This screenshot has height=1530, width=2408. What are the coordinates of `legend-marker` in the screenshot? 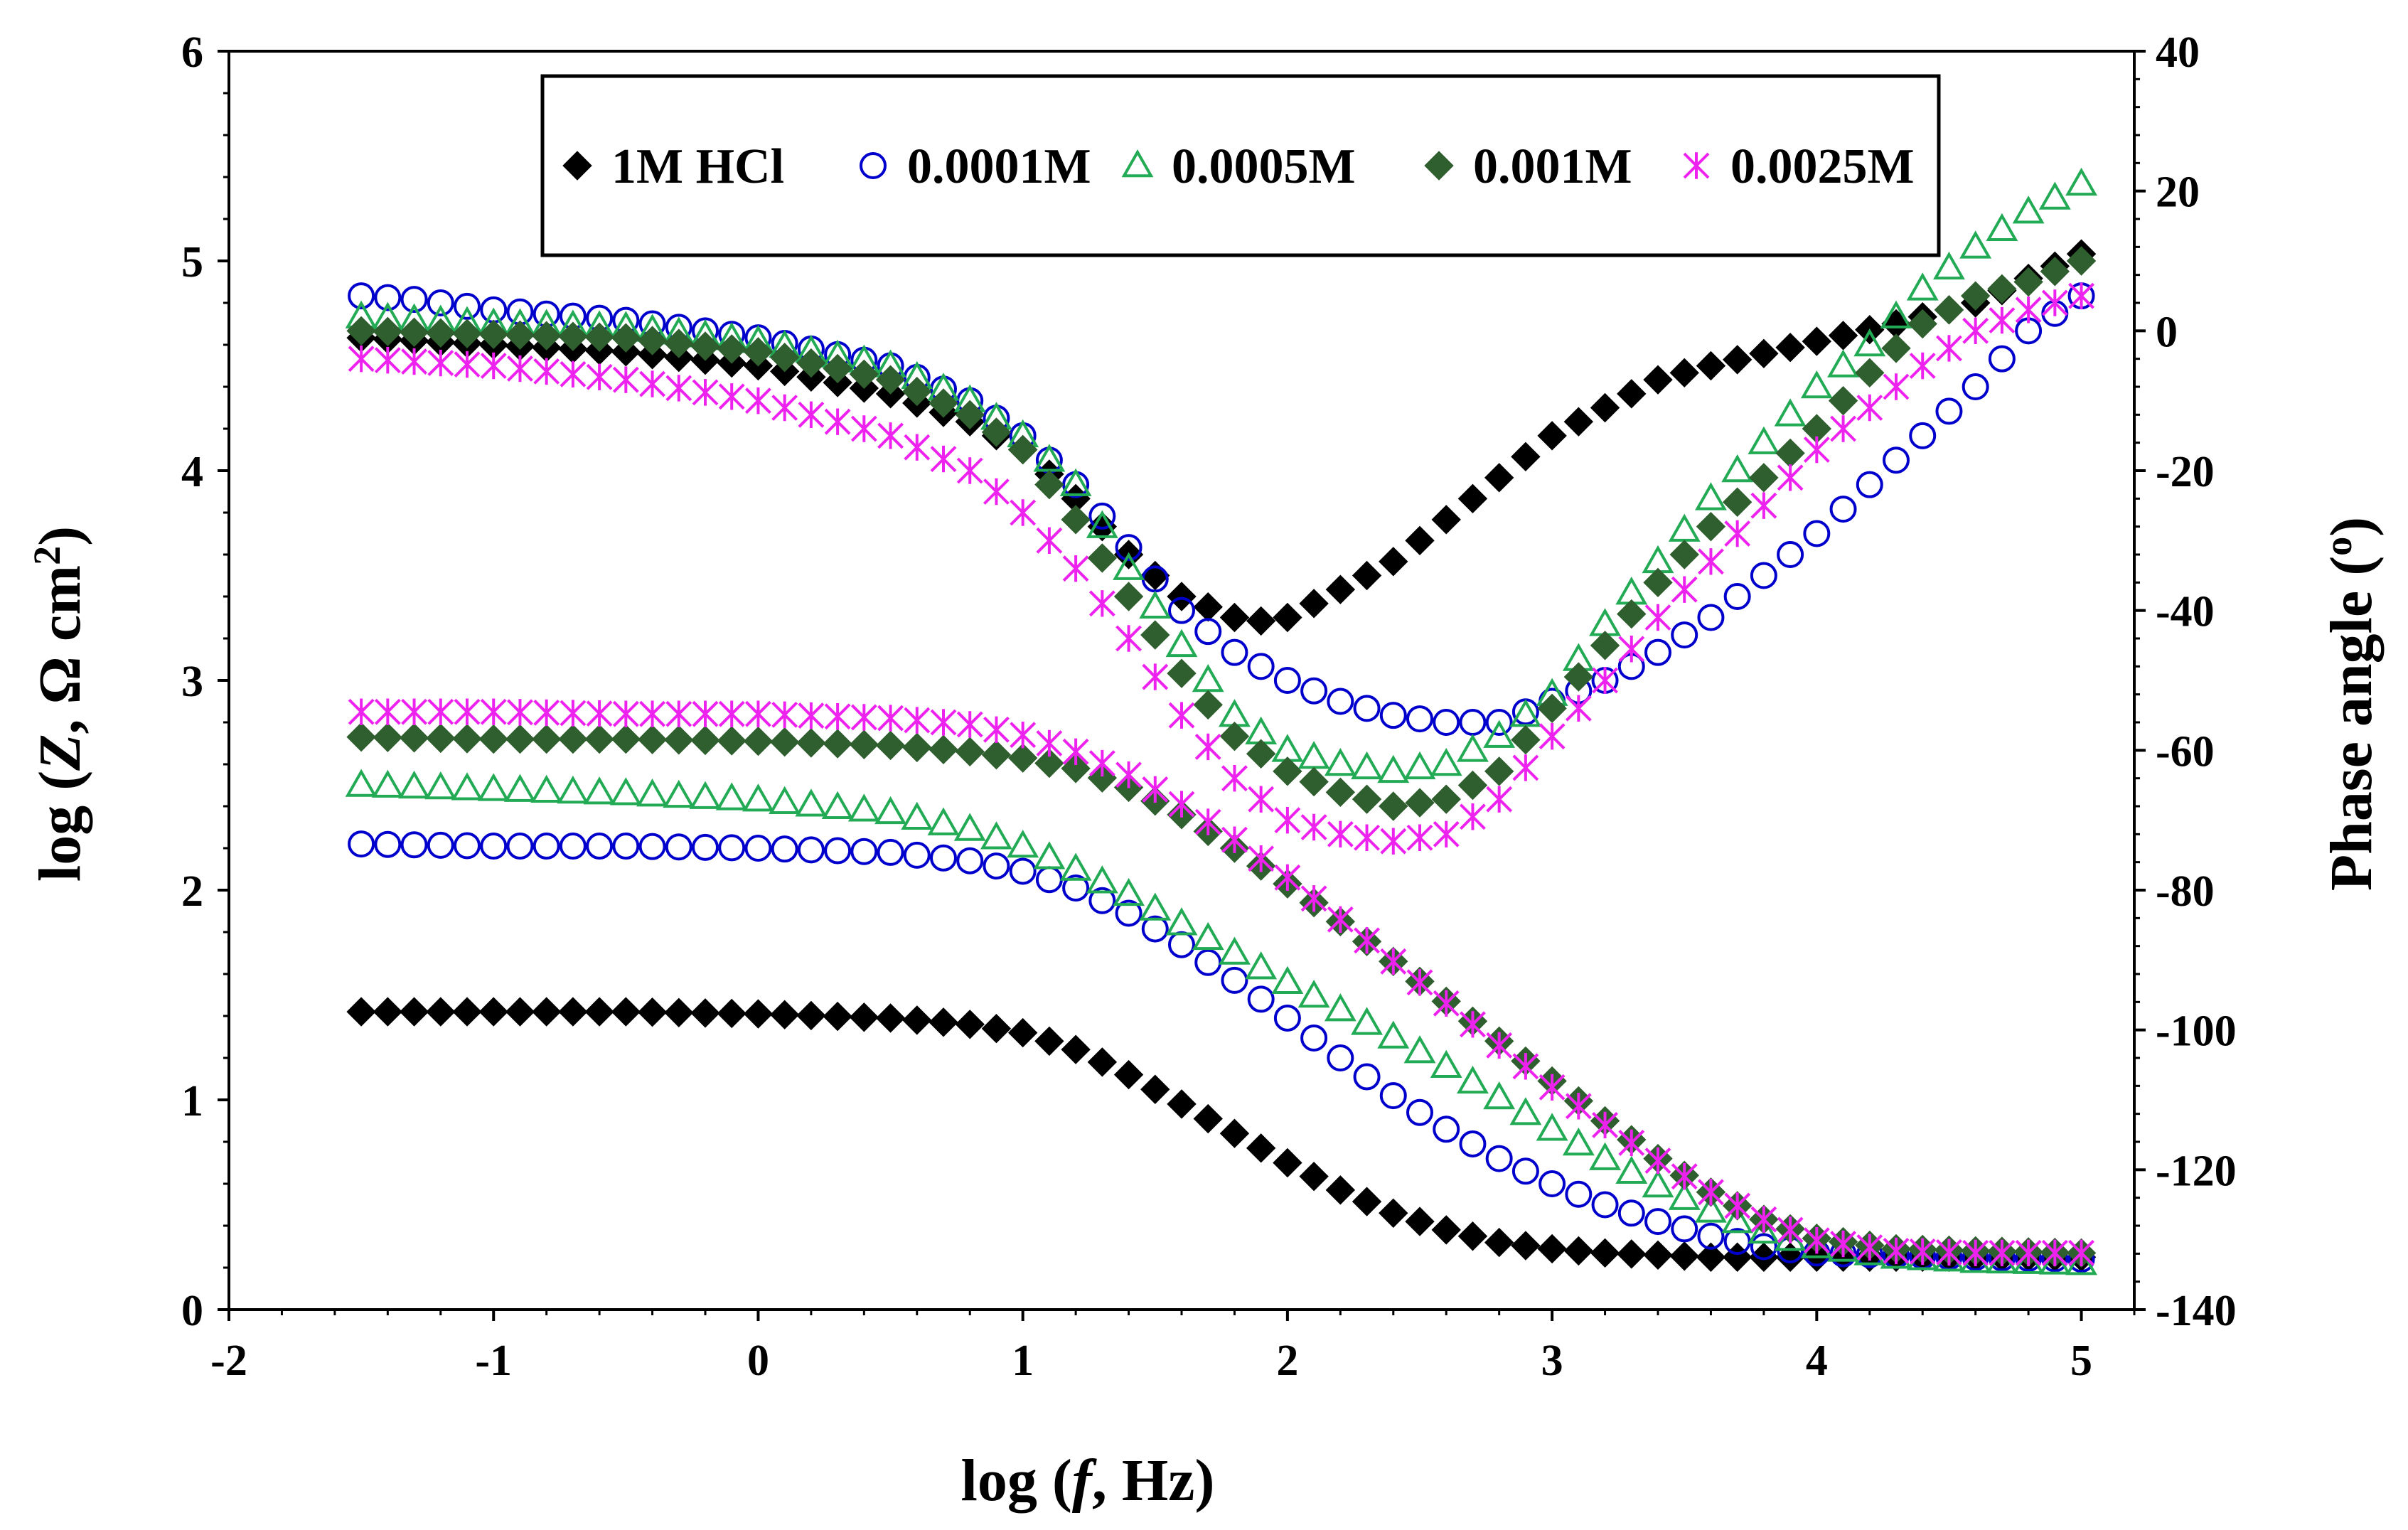 It's located at (1137, 164).